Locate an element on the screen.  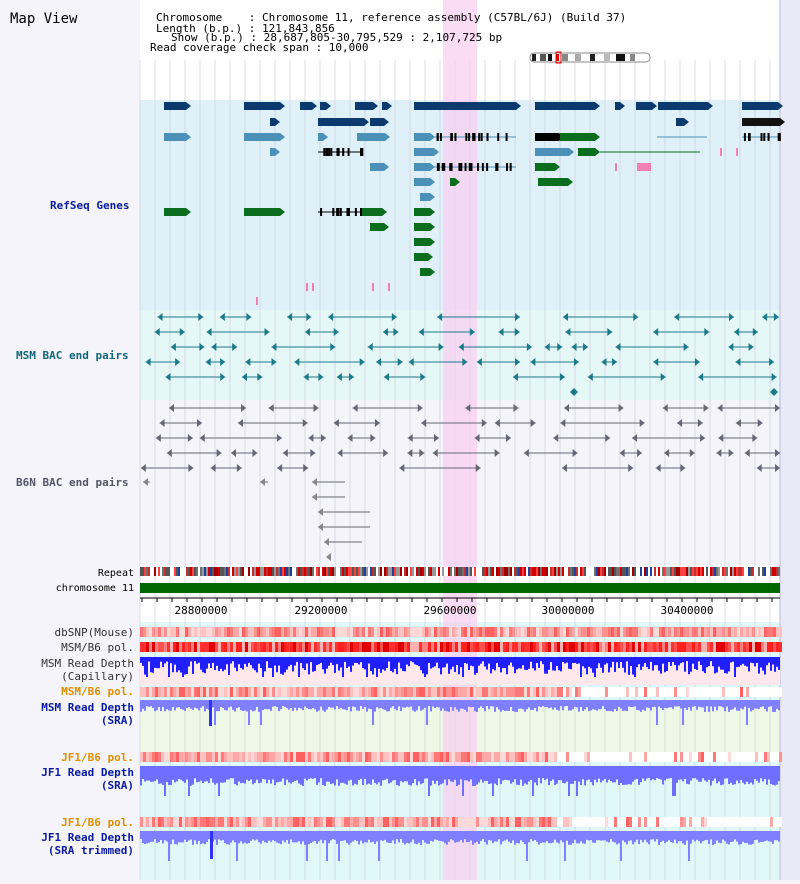
track-label-b6n-bac: B6N BAC end pairs is located at coordinates (72, 482).